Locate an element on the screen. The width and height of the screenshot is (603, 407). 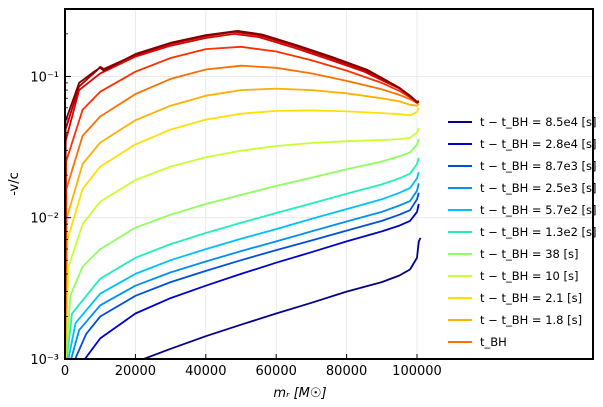
x-tick-label: 100000 is located at coordinates (417, 371).